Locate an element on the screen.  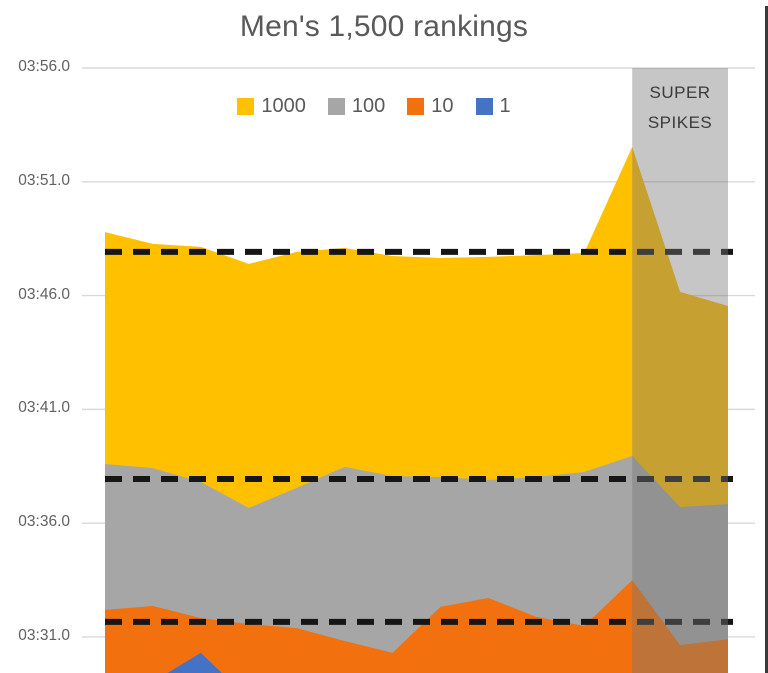
y-tick-label: 03:56.0 is located at coordinates (44, 66).